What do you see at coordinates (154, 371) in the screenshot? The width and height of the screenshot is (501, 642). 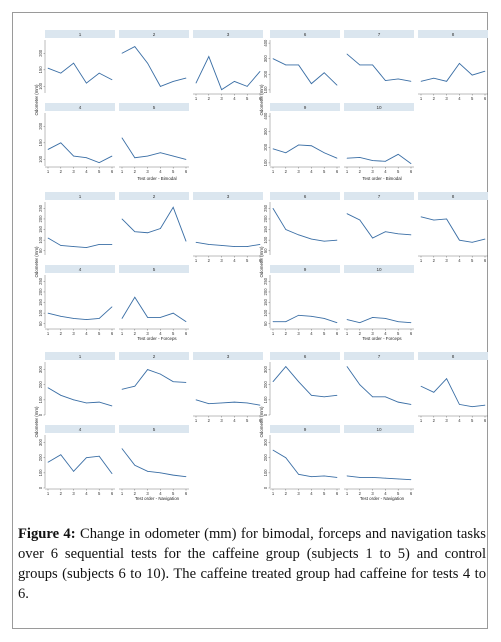 I see `panel-subject-2: 2` at bounding box center [154, 371].